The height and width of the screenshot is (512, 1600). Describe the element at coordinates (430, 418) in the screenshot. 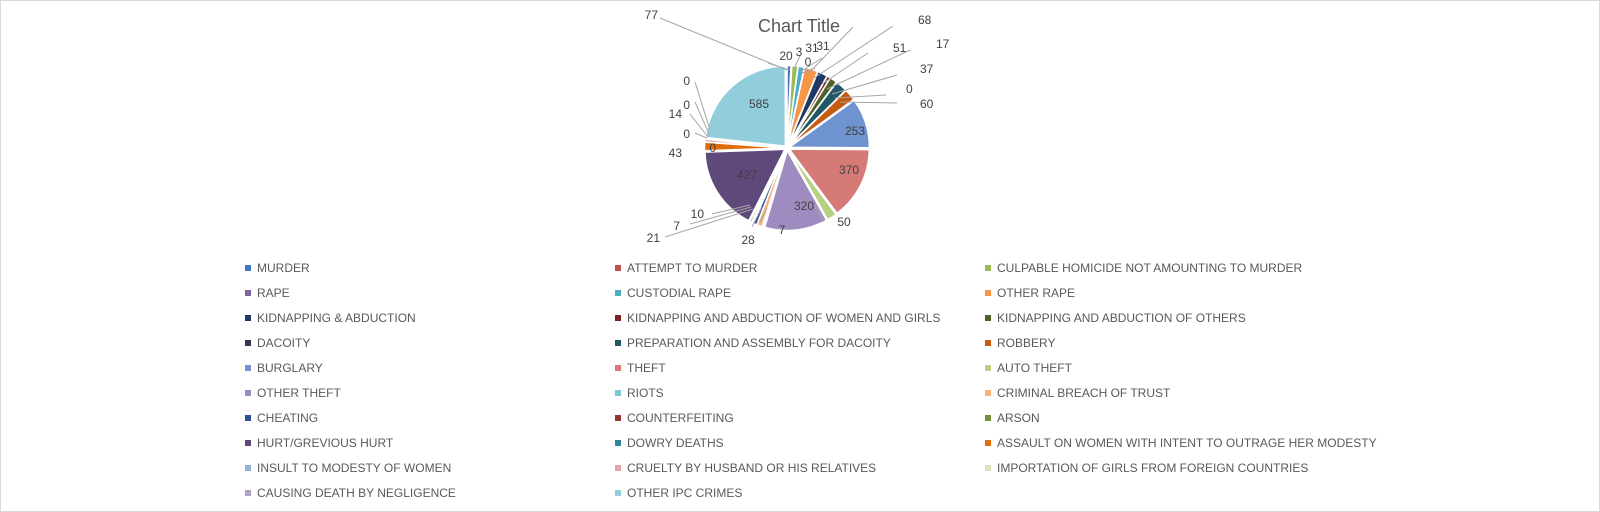

I see `legend-item: CHEATING` at that location.